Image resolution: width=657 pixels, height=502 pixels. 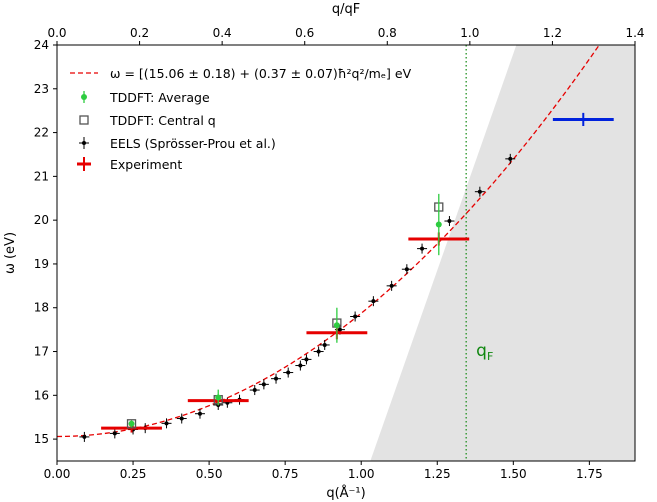 I want to click on legend-tddft-avg-swatch, so click(x=84, y=97).